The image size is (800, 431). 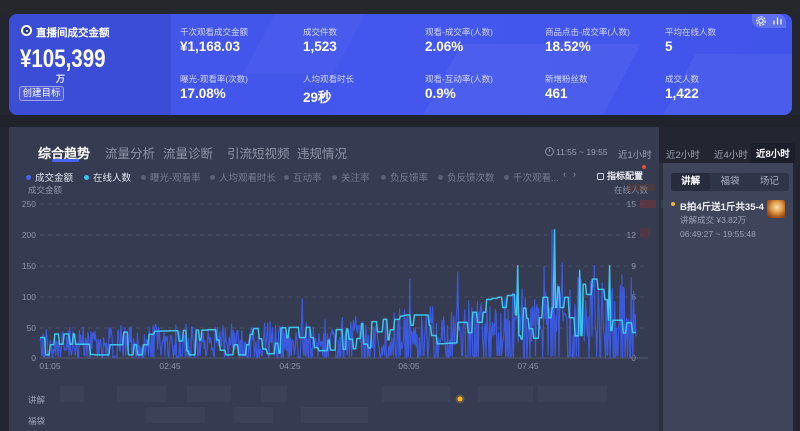 What do you see at coordinates (633, 266) in the screenshot?
I see `svg-text: 9` at bounding box center [633, 266].